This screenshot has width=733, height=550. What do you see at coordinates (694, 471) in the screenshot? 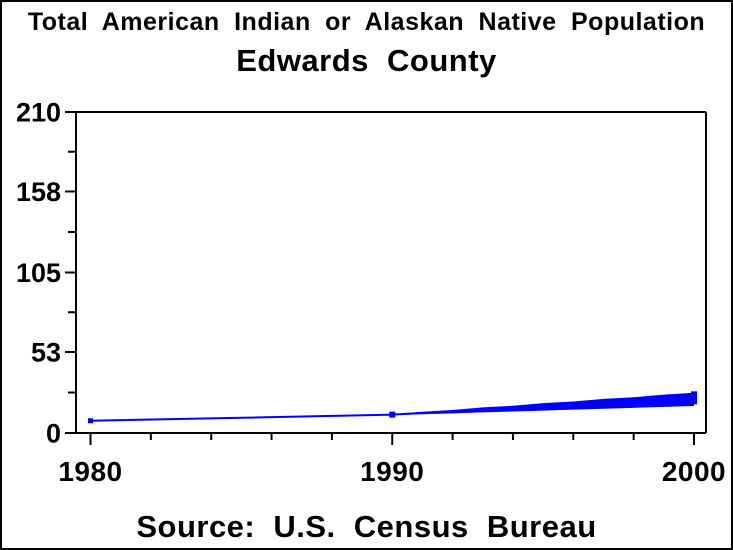
I see `x-tick-label: 2000` at bounding box center [694, 471].